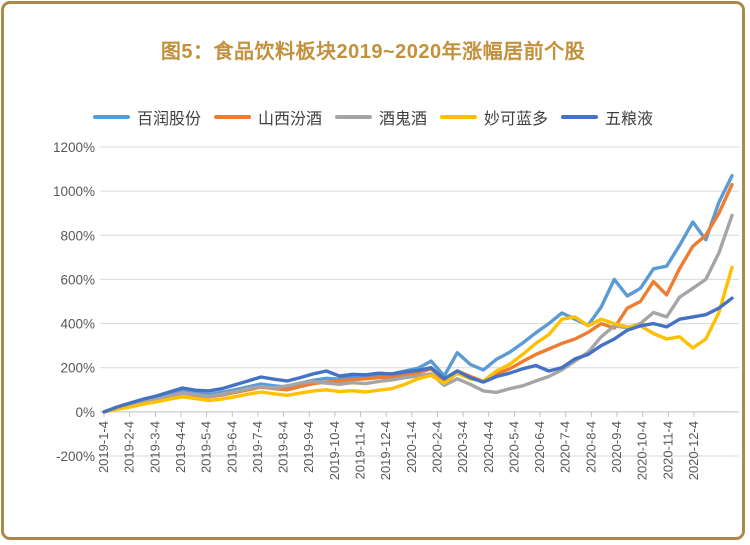 The height and width of the screenshot is (545, 750). What do you see at coordinates (616, 447) in the screenshot?
I see `x-tick-label: 2020-9-4` at bounding box center [616, 447].